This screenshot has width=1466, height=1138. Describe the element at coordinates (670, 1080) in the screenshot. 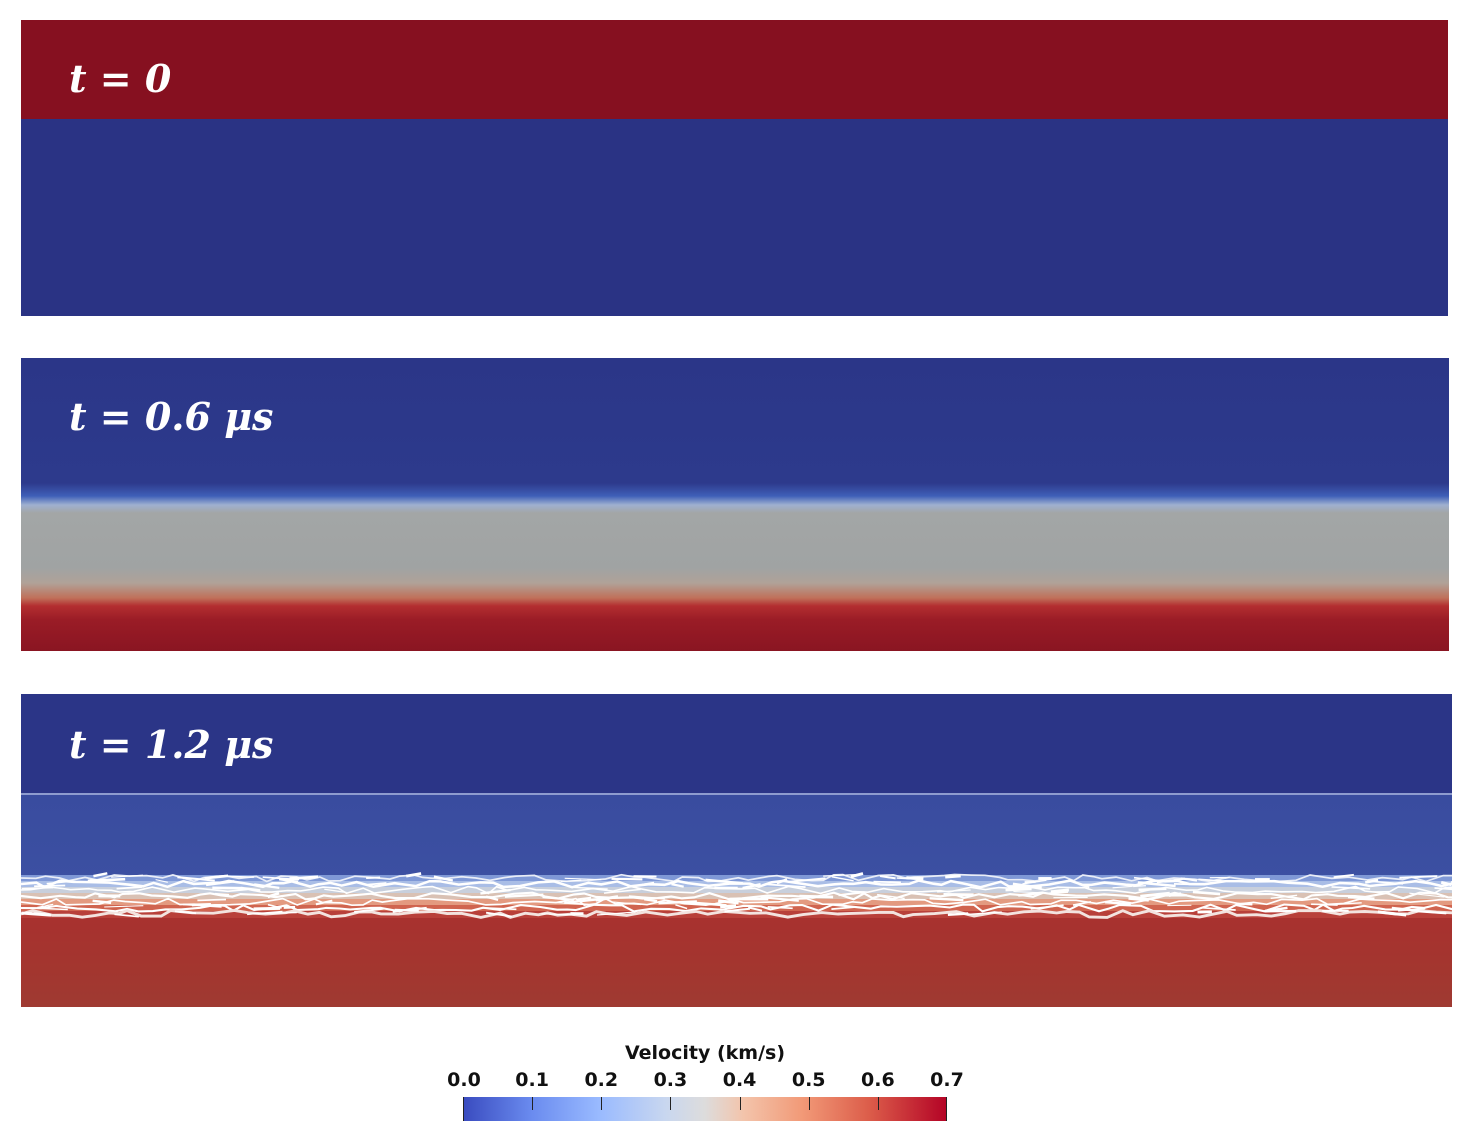

I see `colorbar-tick-label: 0.3` at that location.